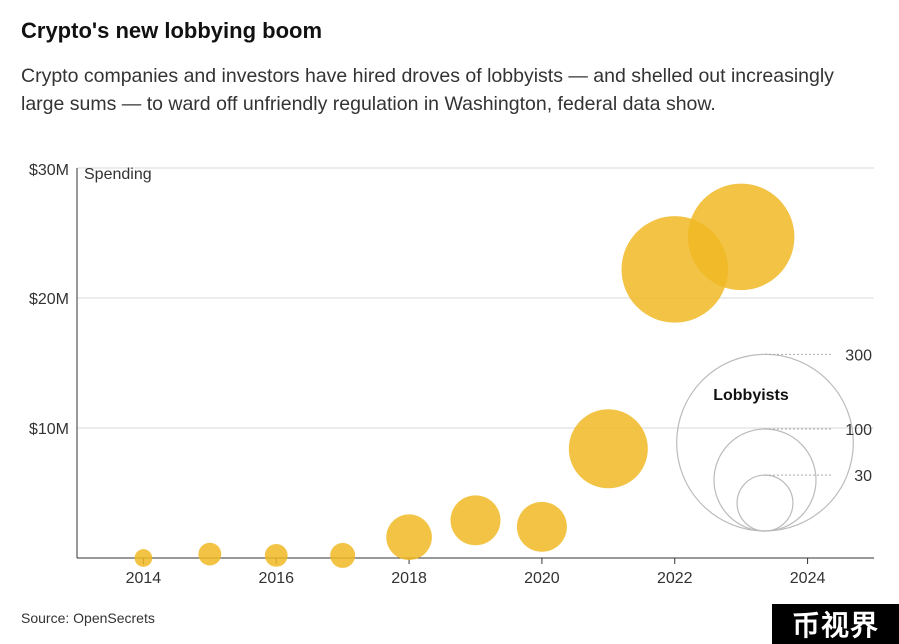 The height and width of the screenshot is (644, 899). I want to click on x-tick-label: 2016, so click(276, 578).